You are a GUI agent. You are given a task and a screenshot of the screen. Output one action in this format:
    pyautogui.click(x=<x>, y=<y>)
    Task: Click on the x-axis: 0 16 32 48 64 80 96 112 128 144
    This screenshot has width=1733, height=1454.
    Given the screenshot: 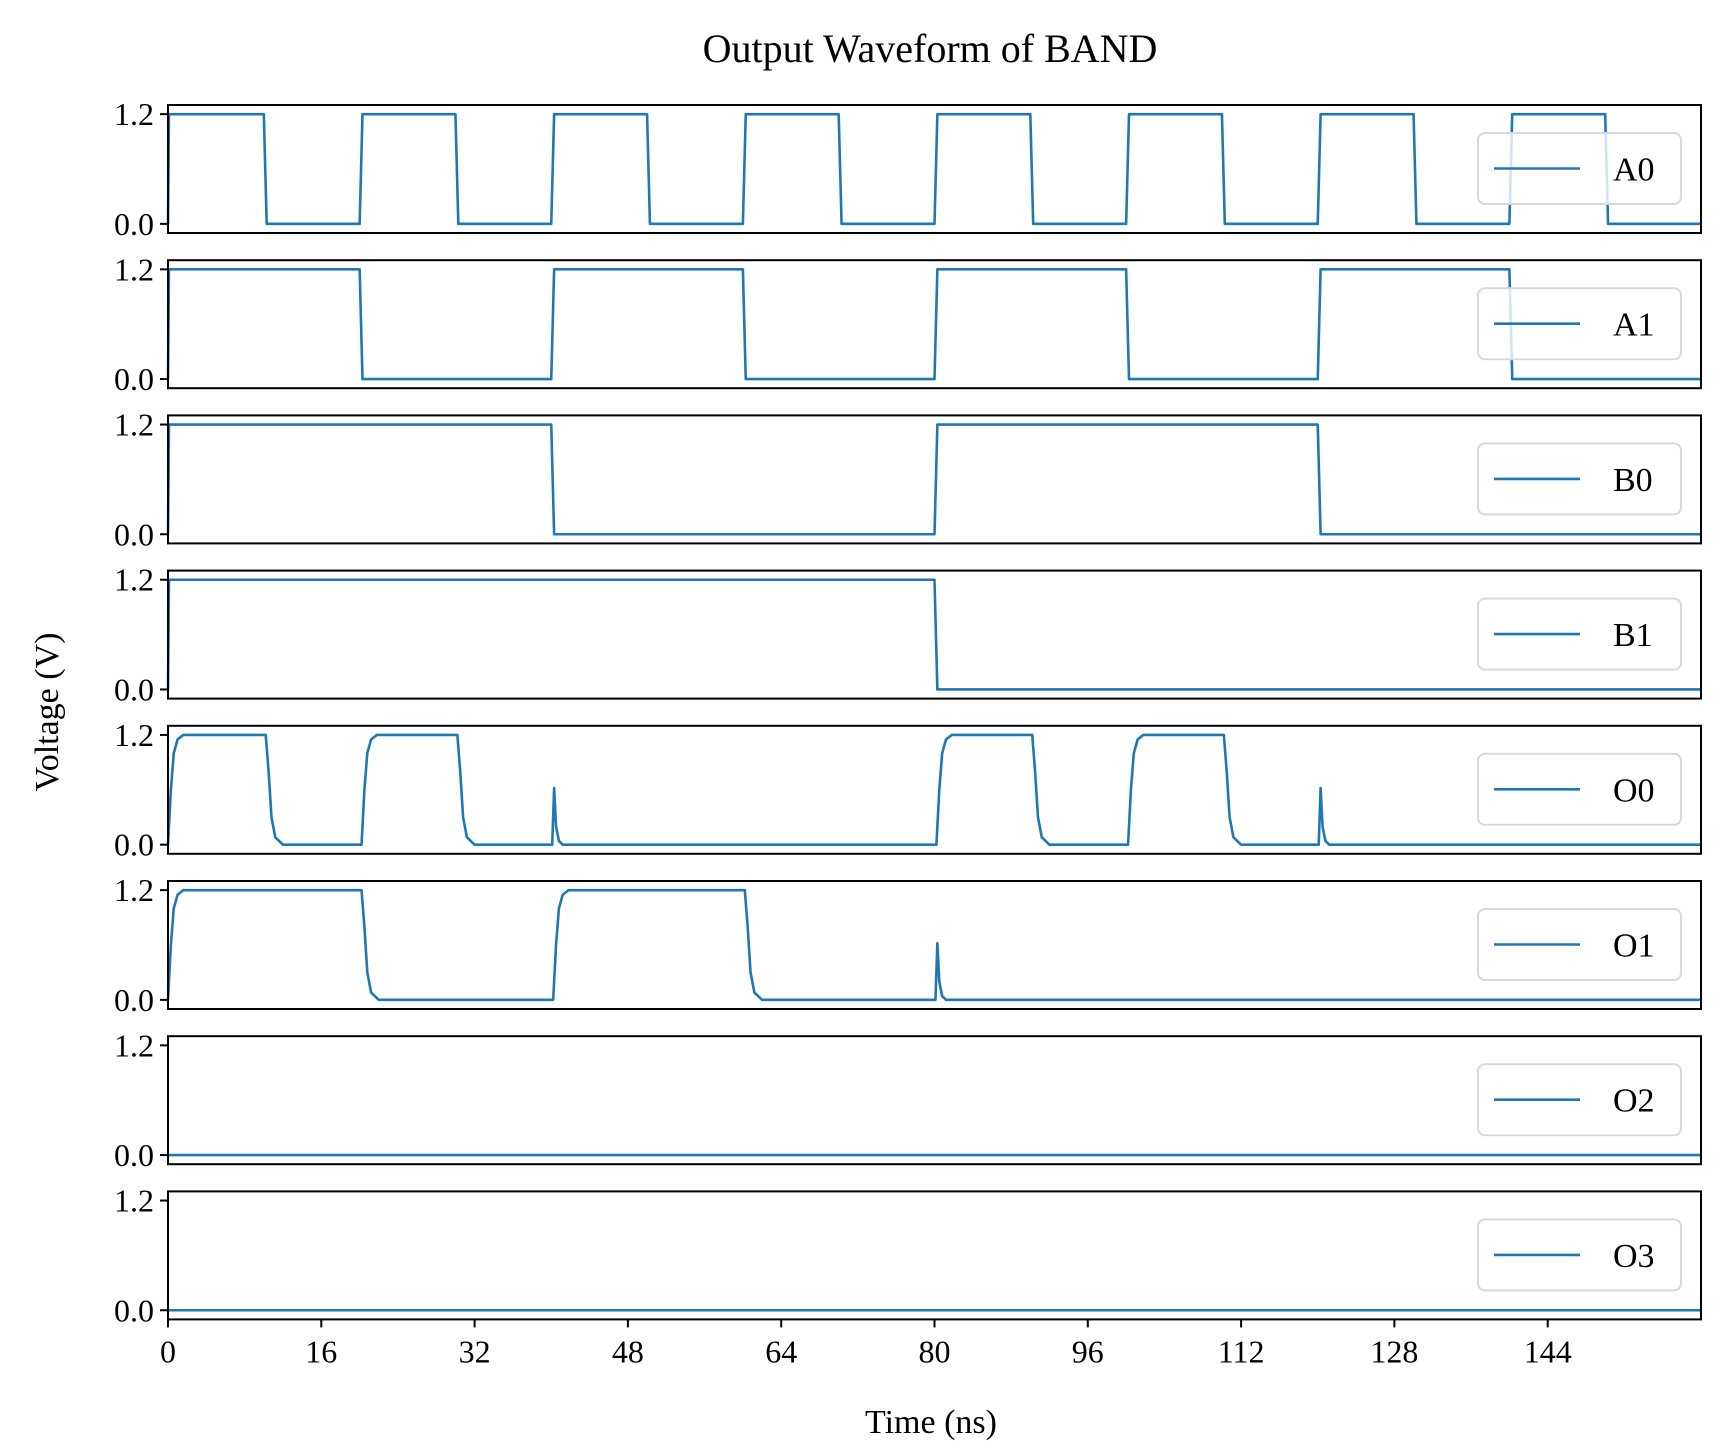 What is the action you would take?
    pyautogui.click(x=866, y=1344)
    